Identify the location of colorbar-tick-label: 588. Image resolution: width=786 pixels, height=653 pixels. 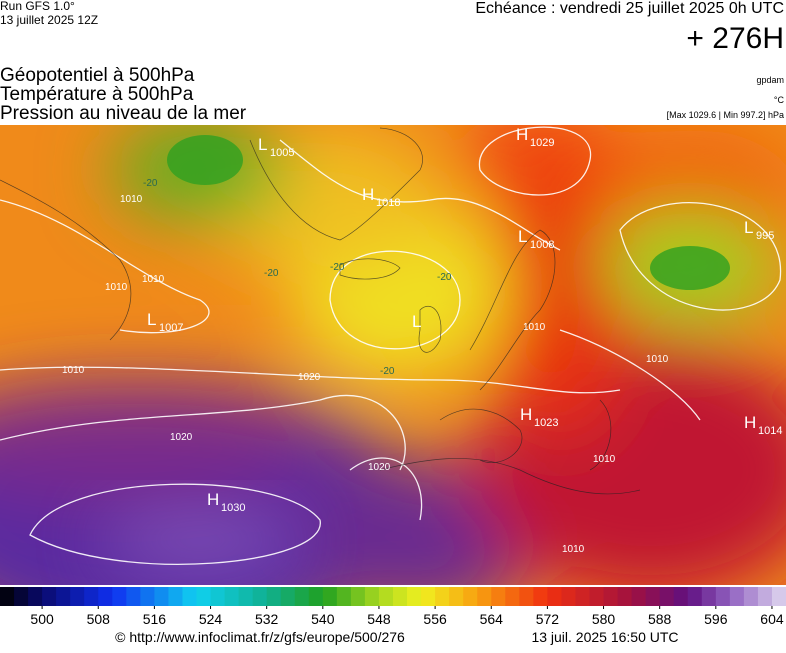
(660, 619).